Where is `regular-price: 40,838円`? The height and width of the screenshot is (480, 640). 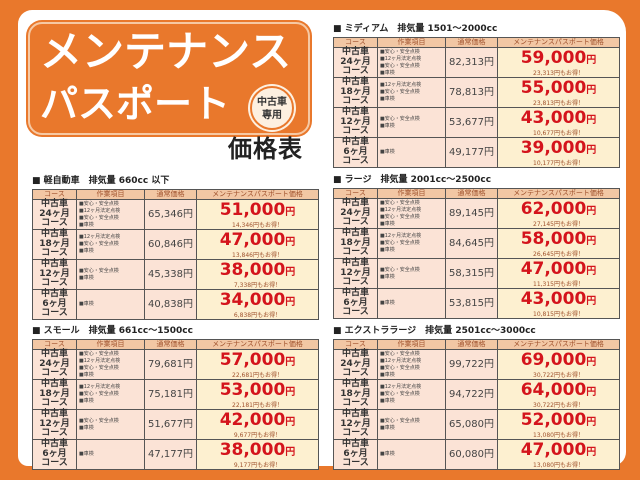
regular-price: 40,838円 is located at coordinates (170, 304).